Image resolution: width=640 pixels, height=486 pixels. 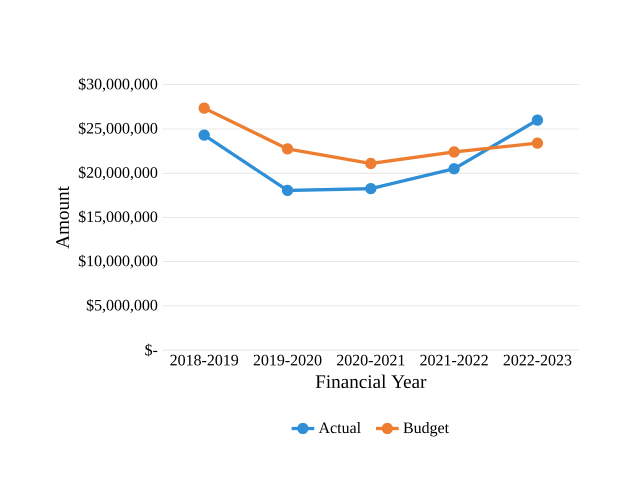 I want to click on y-tick-label: $15,000,000, so click(x=118, y=217).